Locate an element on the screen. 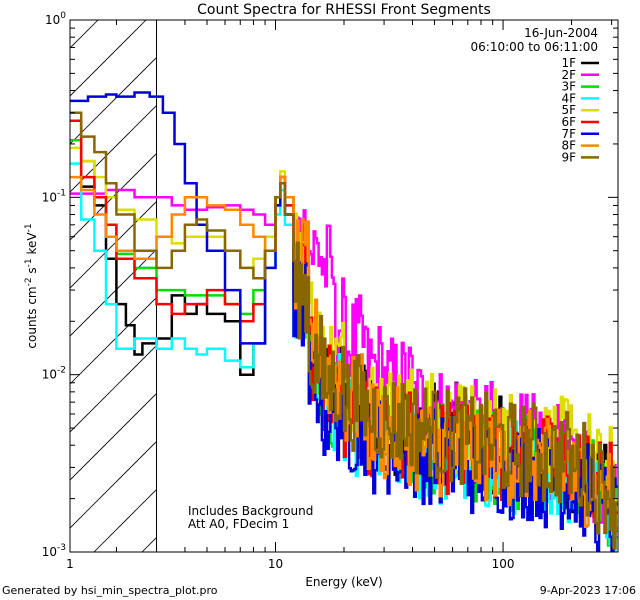 This screenshot has height=600, width=640. legend-label-2f: 2F is located at coordinates (568, 75).